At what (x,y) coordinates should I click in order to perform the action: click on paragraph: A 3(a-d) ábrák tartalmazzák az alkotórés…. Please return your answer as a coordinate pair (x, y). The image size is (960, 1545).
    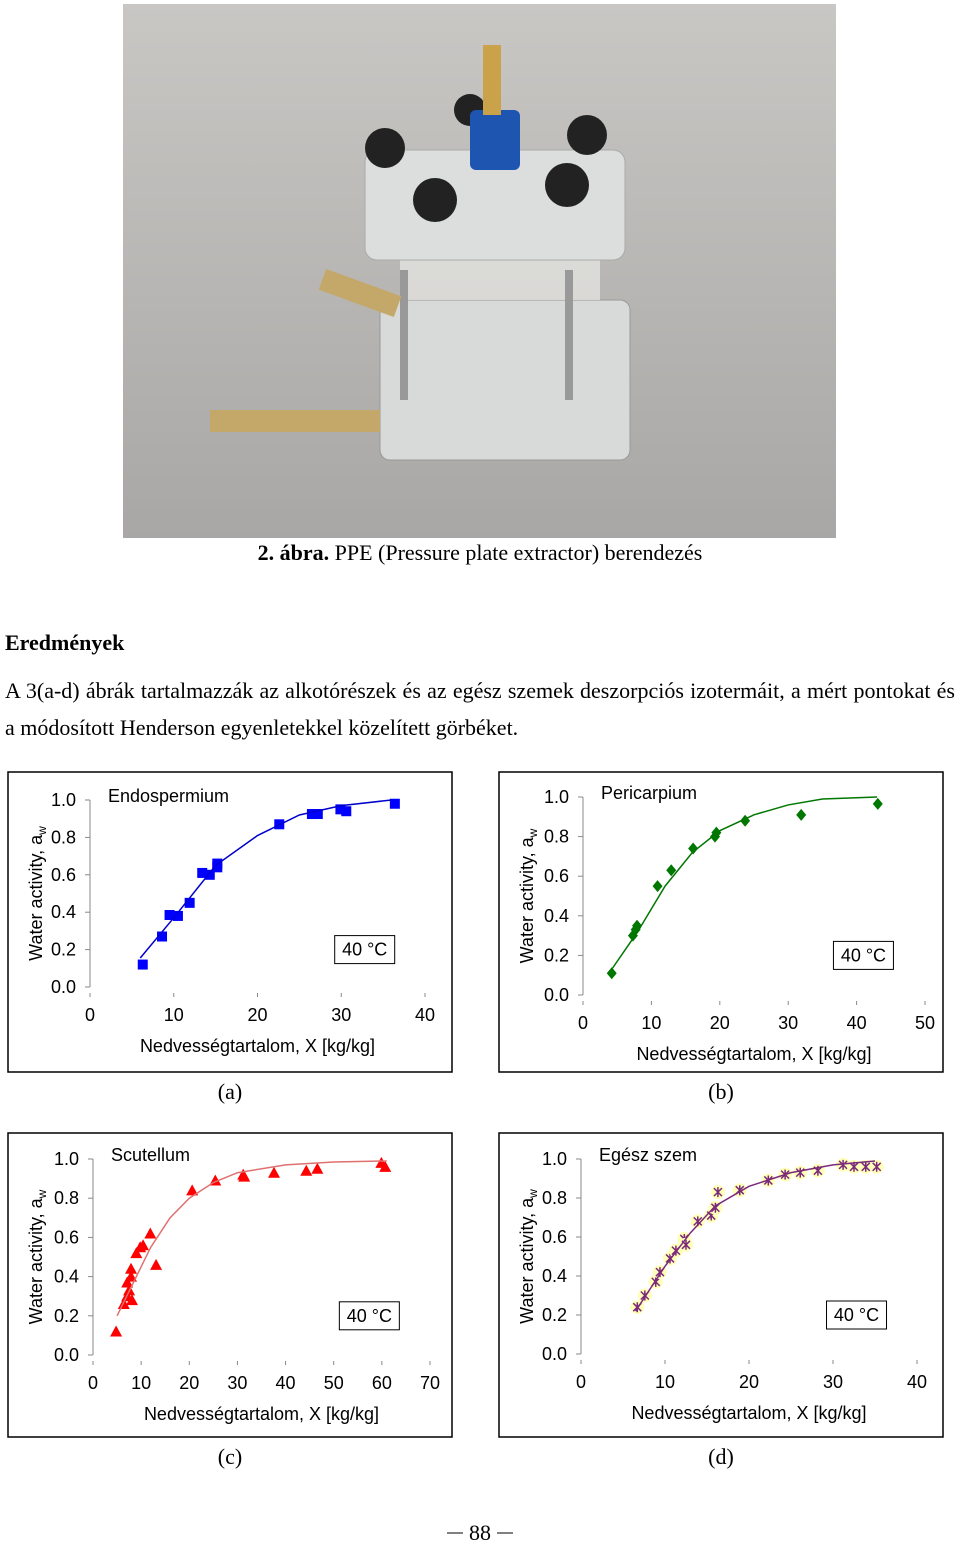
    Looking at the image, I should click on (480, 709).